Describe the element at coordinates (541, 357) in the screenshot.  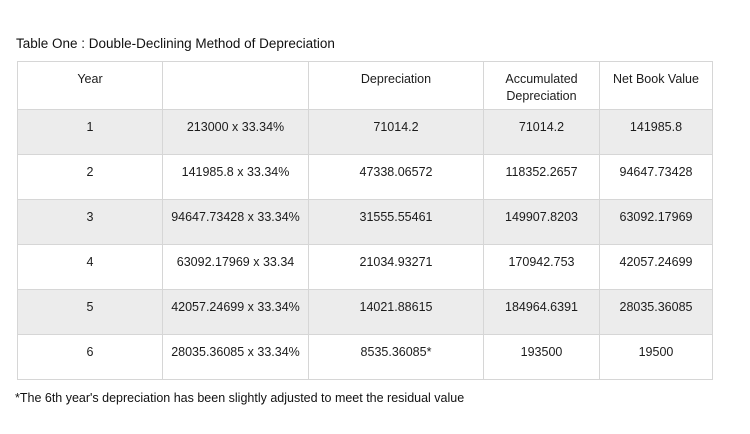
I see `accumulated-depreciation-cell: 193500` at that location.